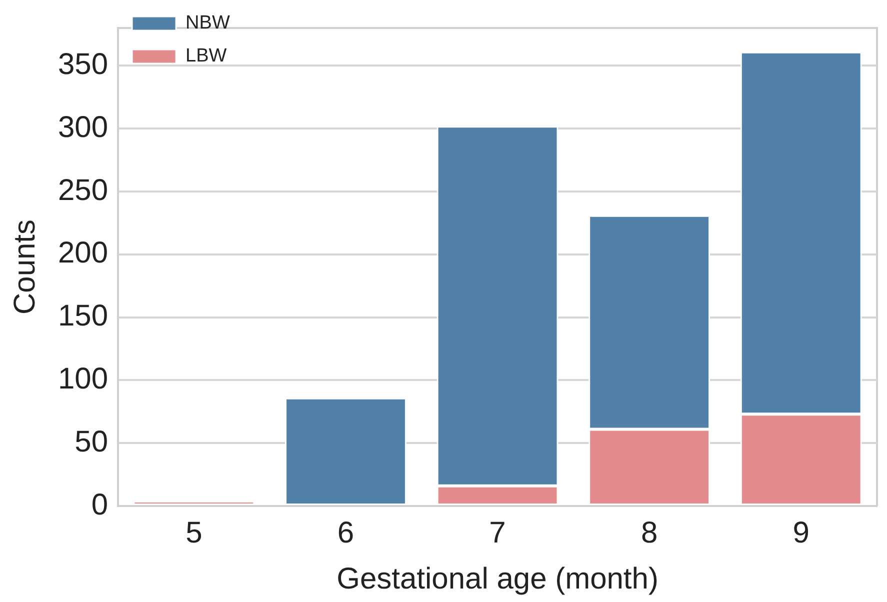 This screenshot has width=887, height=602. What do you see at coordinates (83, 190) in the screenshot?
I see `y-tick-label: 250` at bounding box center [83, 190].